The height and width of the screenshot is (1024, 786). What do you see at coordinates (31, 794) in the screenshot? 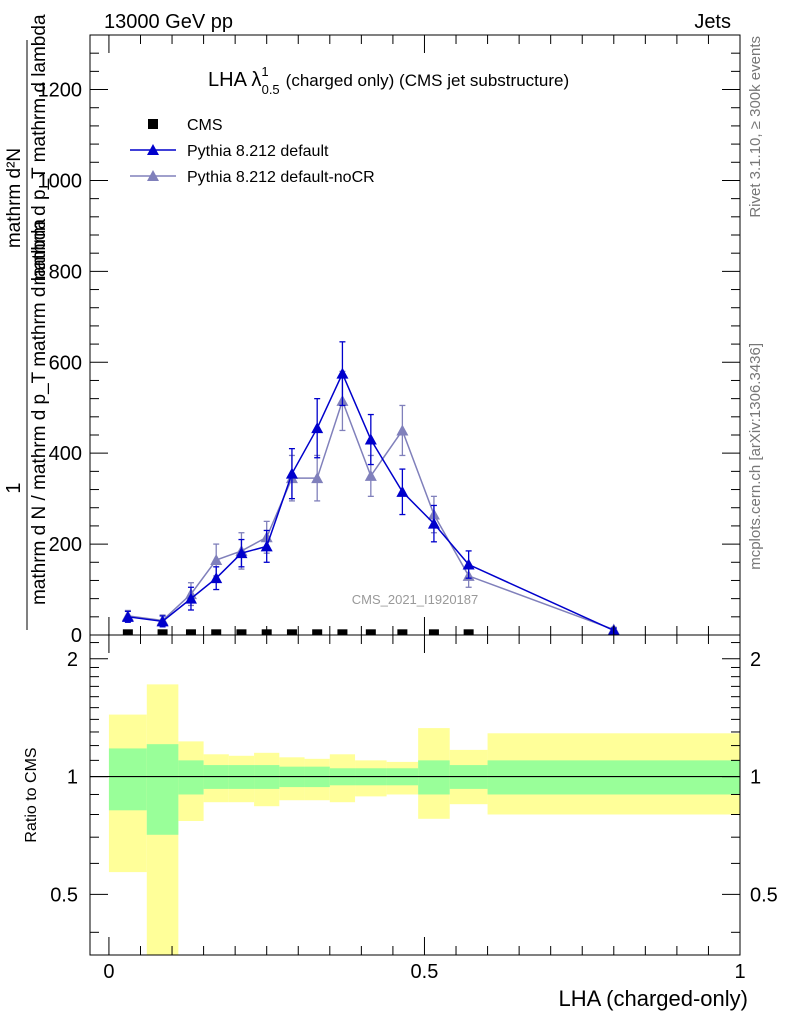
I see `ratio-y-label: Ratio to CMS` at bounding box center [31, 794].